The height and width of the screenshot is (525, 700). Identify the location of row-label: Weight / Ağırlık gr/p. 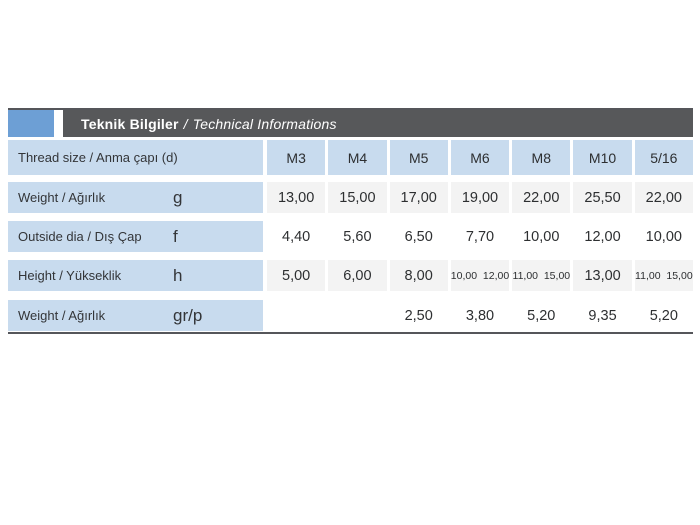
(135, 315).